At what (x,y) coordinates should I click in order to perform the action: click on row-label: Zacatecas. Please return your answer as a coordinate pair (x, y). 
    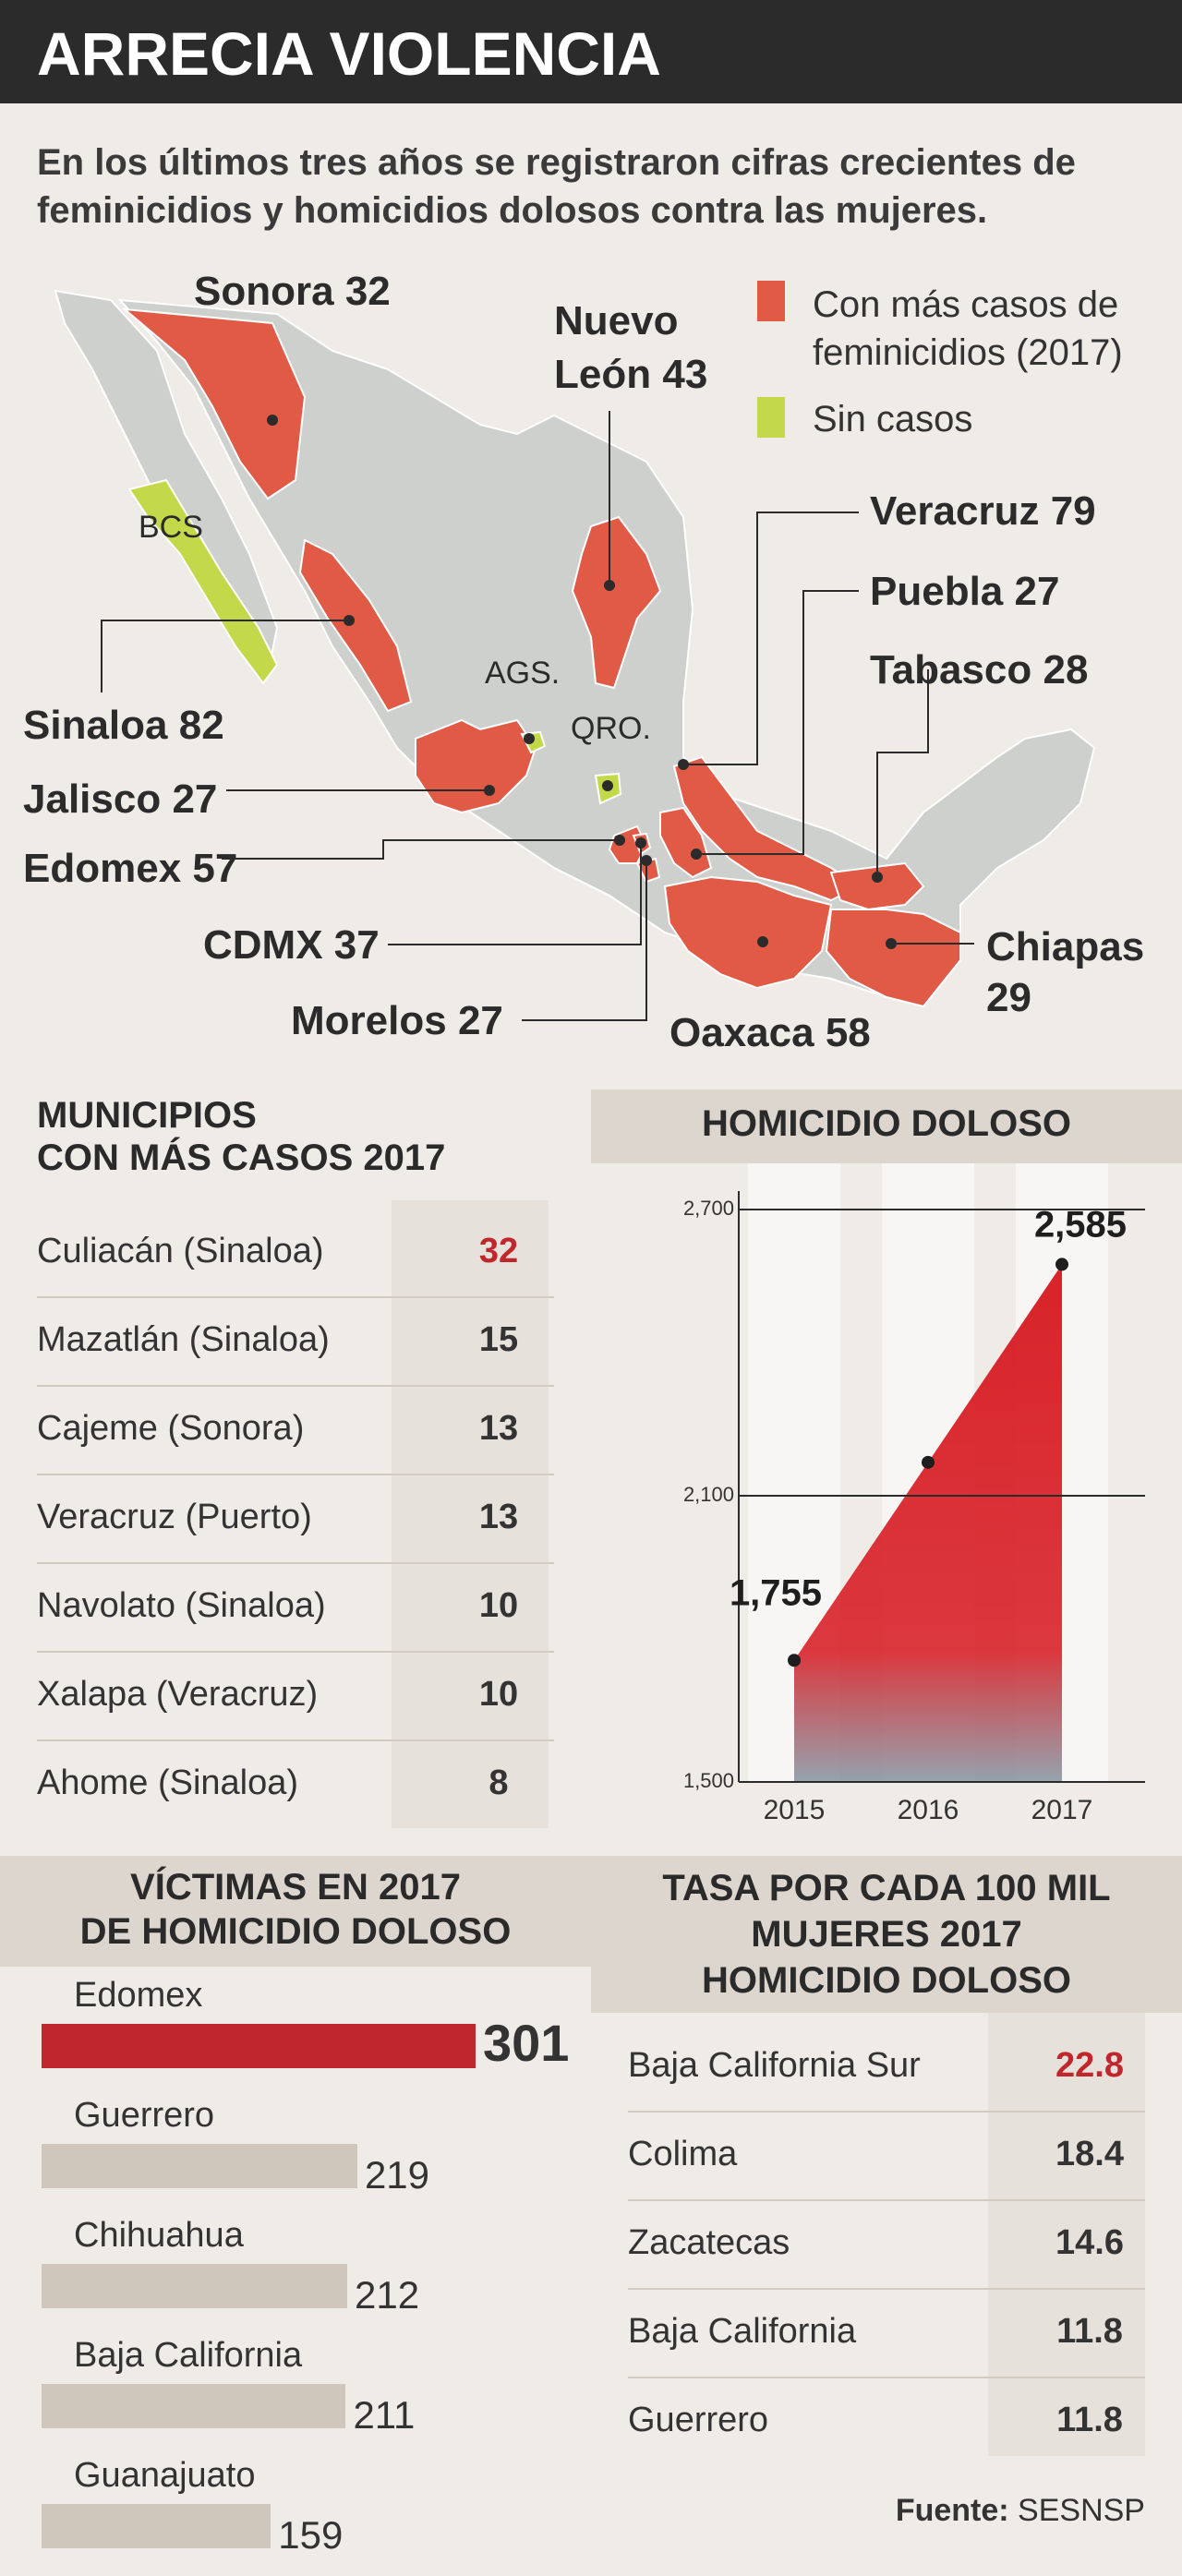
    Looking at the image, I should click on (709, 2242).